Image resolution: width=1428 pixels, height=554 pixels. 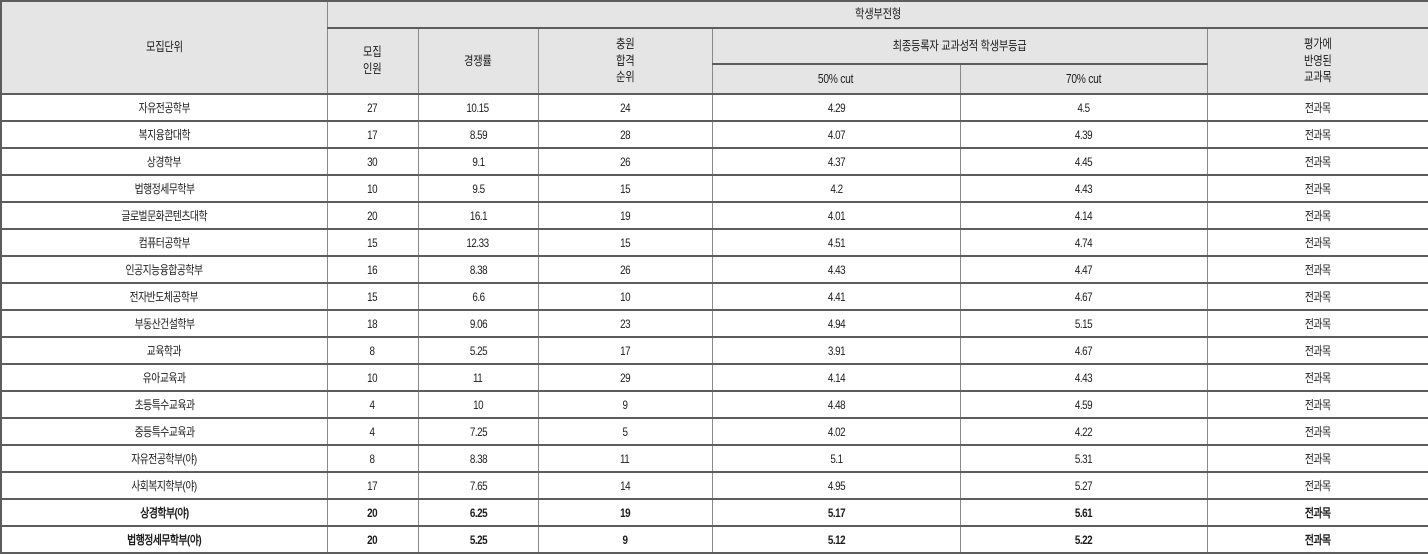 What do you see at coordinates (1083, 458) in the screenshot?
I see `cell-cut70: 5.31` at bounding box center [1083, 458].